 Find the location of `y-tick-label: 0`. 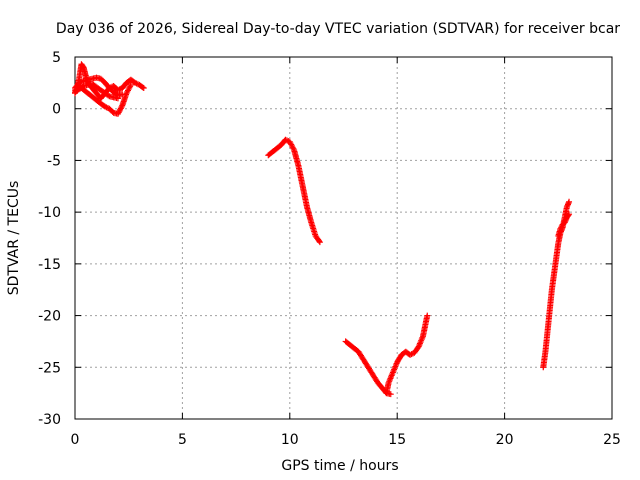

y-tick-label: 0 is located at coordinates (56, 110).